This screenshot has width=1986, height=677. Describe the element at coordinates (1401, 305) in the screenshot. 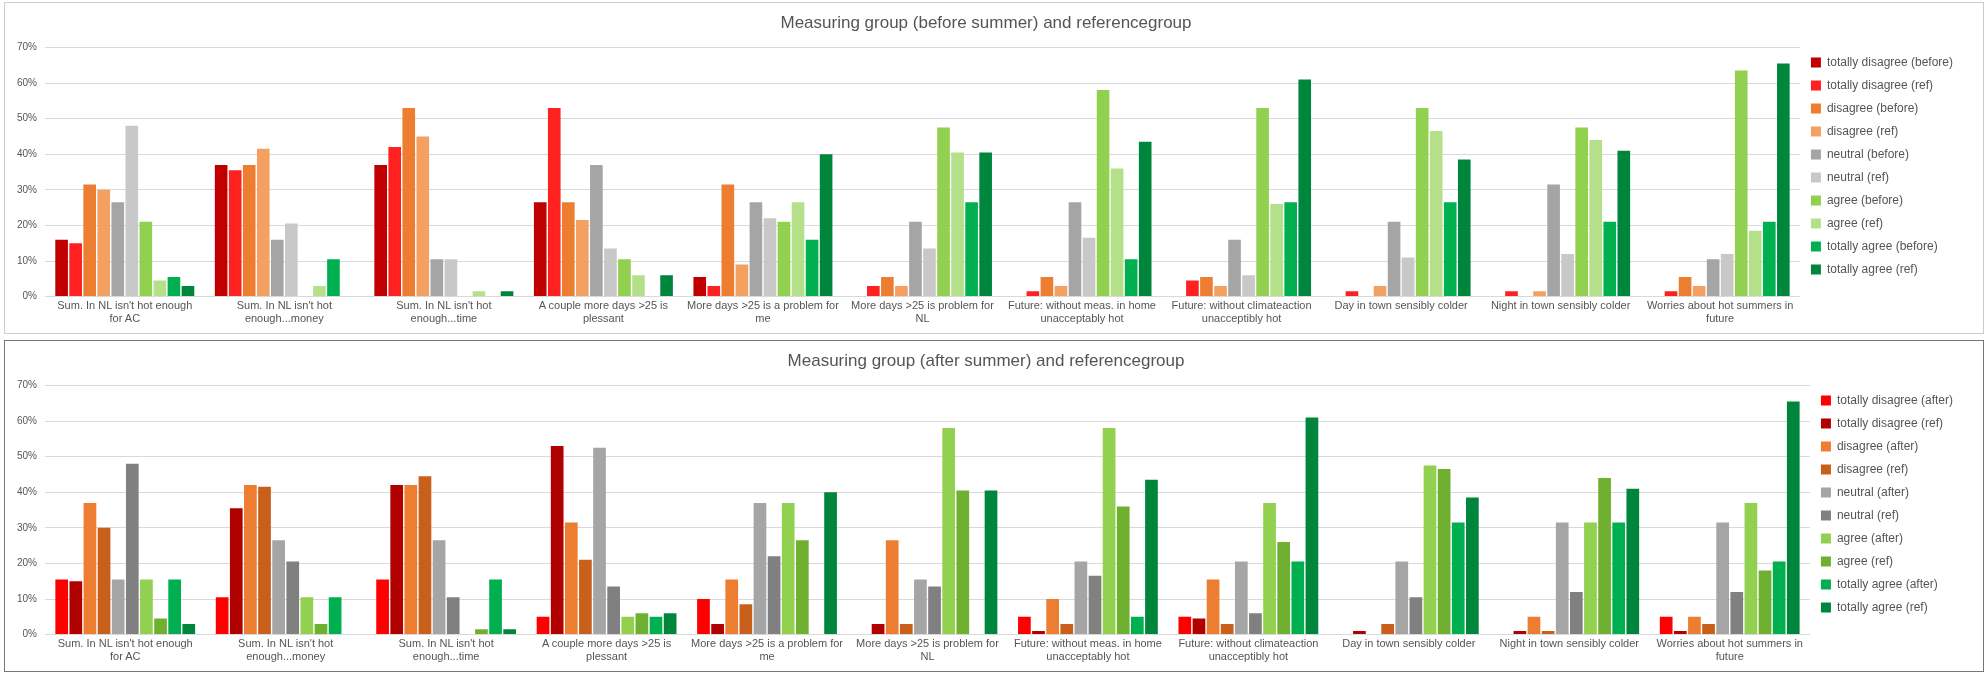

I see `x-tick-label: Day in town sensibly colder` at that location.